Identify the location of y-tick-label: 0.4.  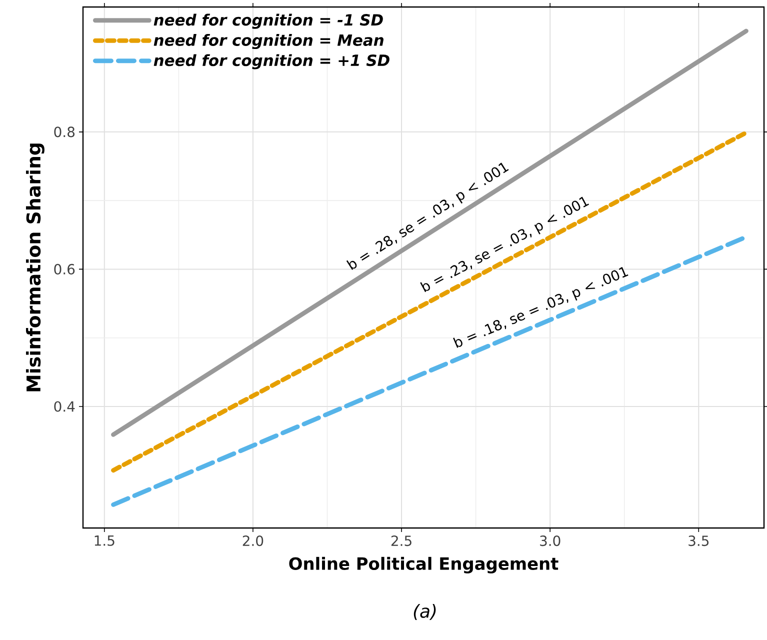
(64, 406).